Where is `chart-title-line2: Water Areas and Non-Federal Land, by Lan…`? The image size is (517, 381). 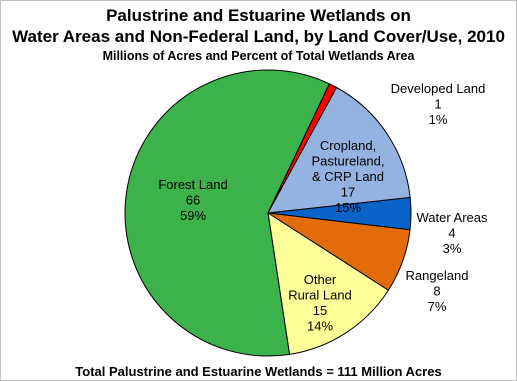
chart-title-line2: Water Areas and Non-Federal Land, by Lan… is located at coordinates (258, 36).